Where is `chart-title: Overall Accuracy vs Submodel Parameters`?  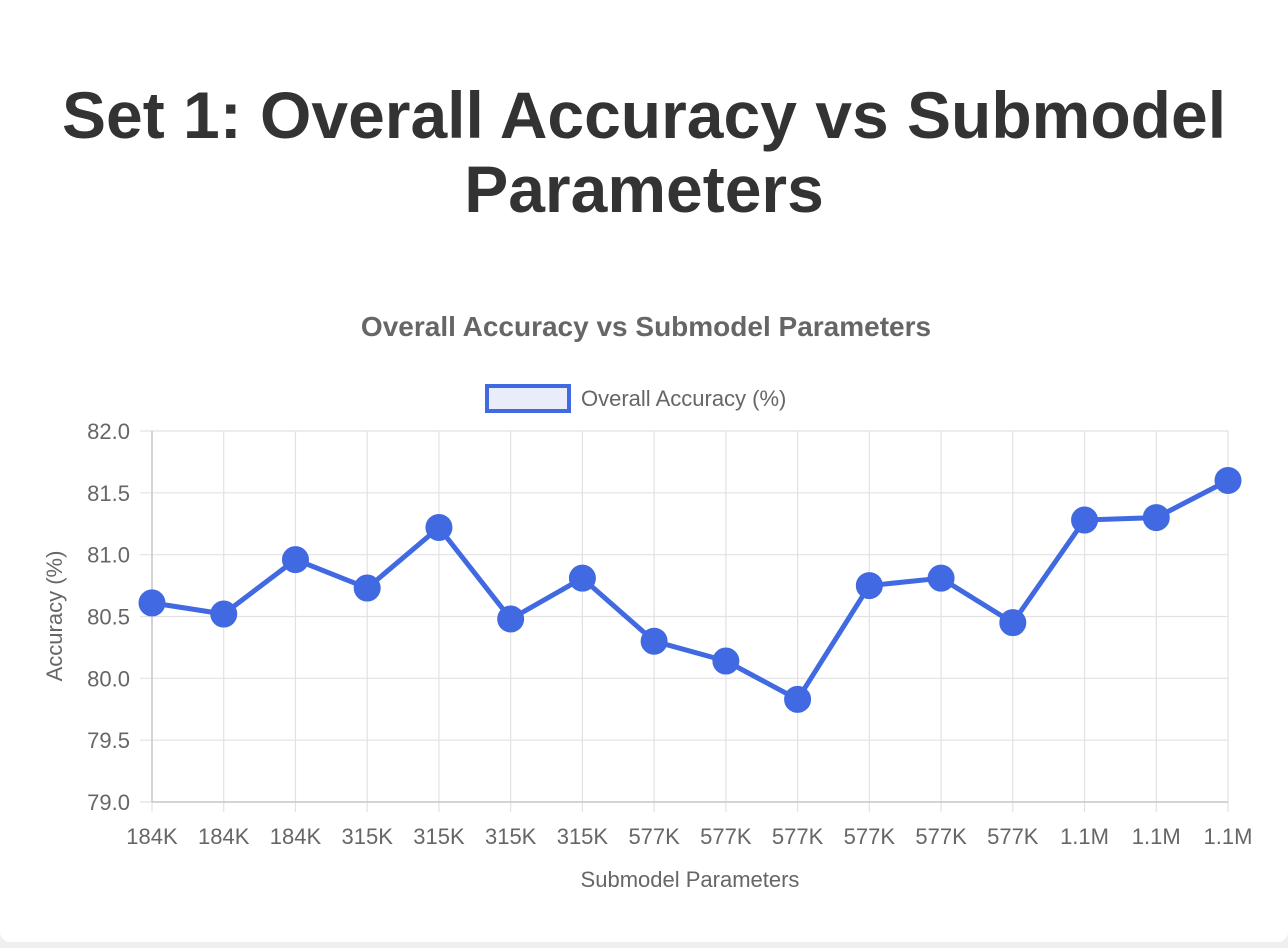
chart-title: Overall Accuracy vs Submodel Parameters is located at coordinates (646, 326).